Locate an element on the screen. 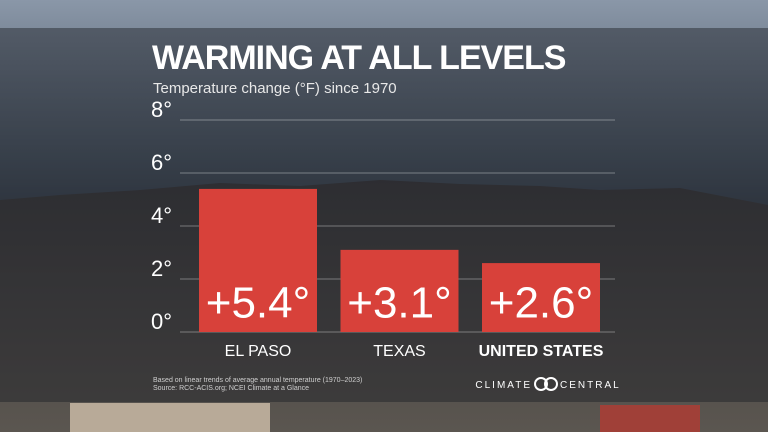 The height and width of the screenshot is (432, 768). y-tick-label: 2° is located at coordinates (161, 268).